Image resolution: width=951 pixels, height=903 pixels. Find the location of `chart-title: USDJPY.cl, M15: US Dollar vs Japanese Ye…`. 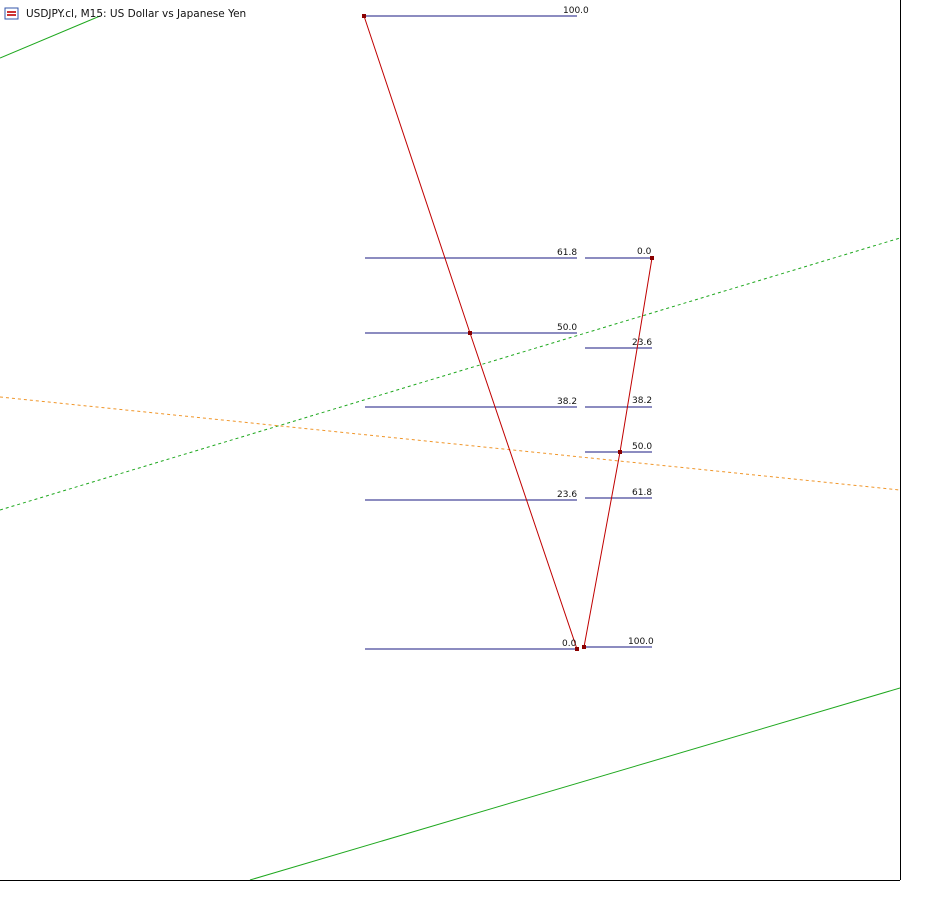

chart-title: USDJPY.cl, M15: US Dollar vs Japanese Ye… is located at coordinates (136, 14).